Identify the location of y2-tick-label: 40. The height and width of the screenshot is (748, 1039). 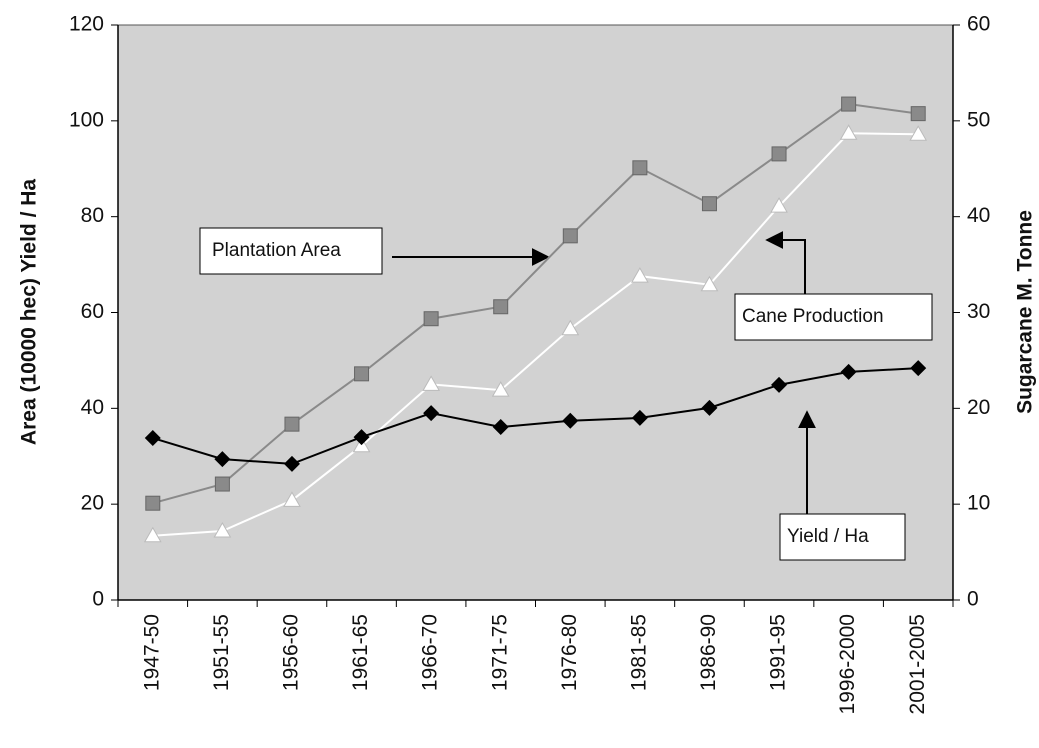
(978, 215).